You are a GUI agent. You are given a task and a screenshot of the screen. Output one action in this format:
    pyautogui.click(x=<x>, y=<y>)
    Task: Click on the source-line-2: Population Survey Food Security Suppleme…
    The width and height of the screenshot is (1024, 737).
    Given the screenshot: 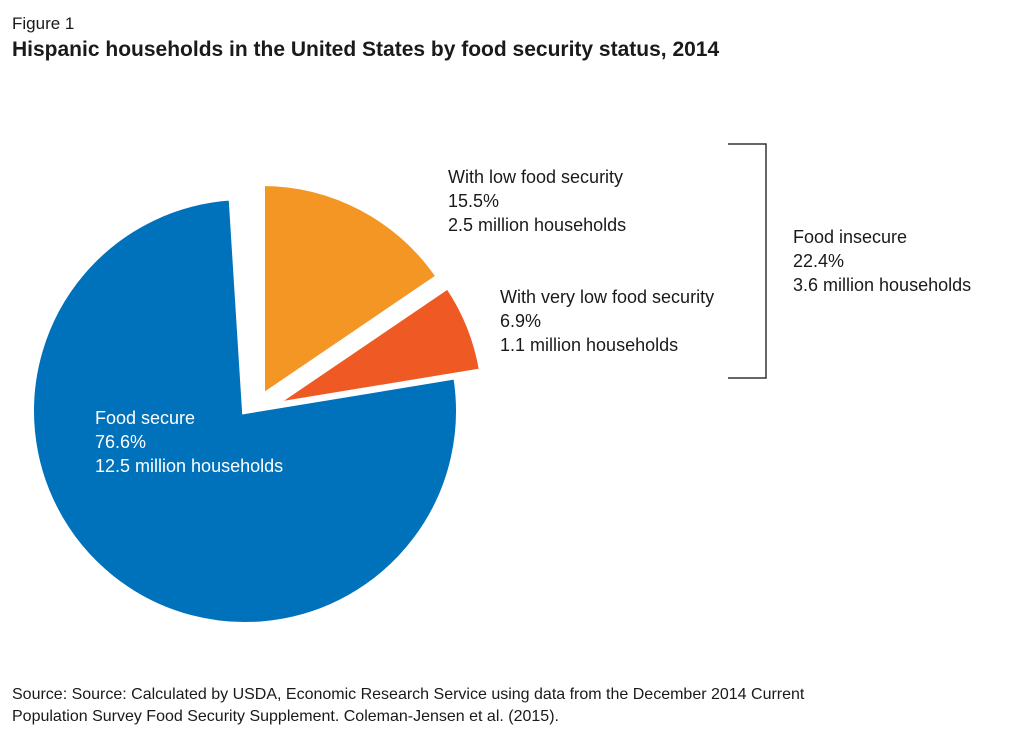 What is the action you would take?
    pyautogui.click(x=285, y=716)
    